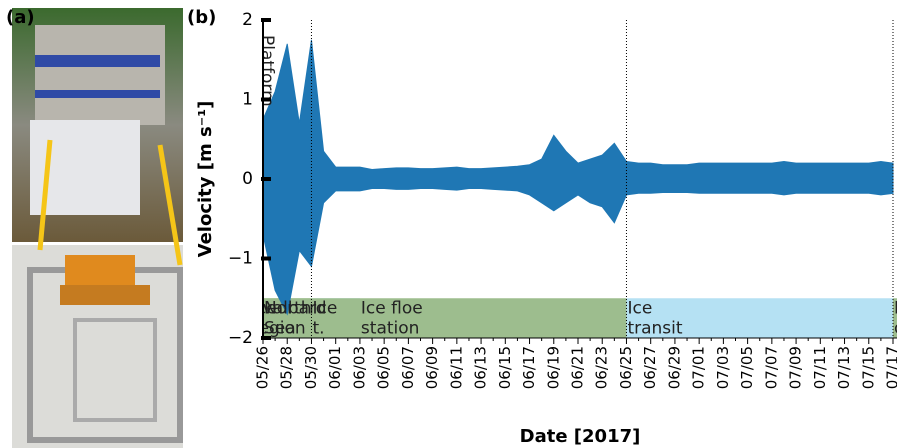 The width and height of the screenshot is (897, 448). What do you see at coordinates (311, 367) in the screenshot?
I see `x-tick-label: 05/30` at bounding box center [311, 367].